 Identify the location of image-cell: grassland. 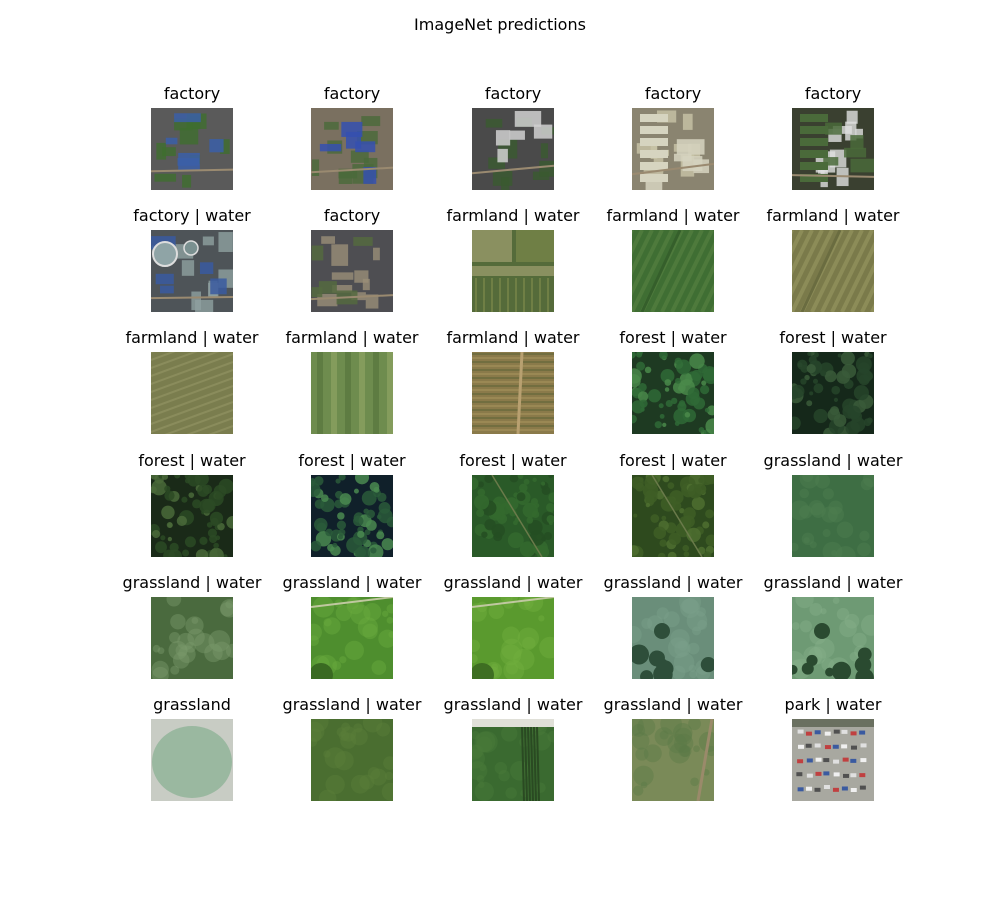
(192, 750).